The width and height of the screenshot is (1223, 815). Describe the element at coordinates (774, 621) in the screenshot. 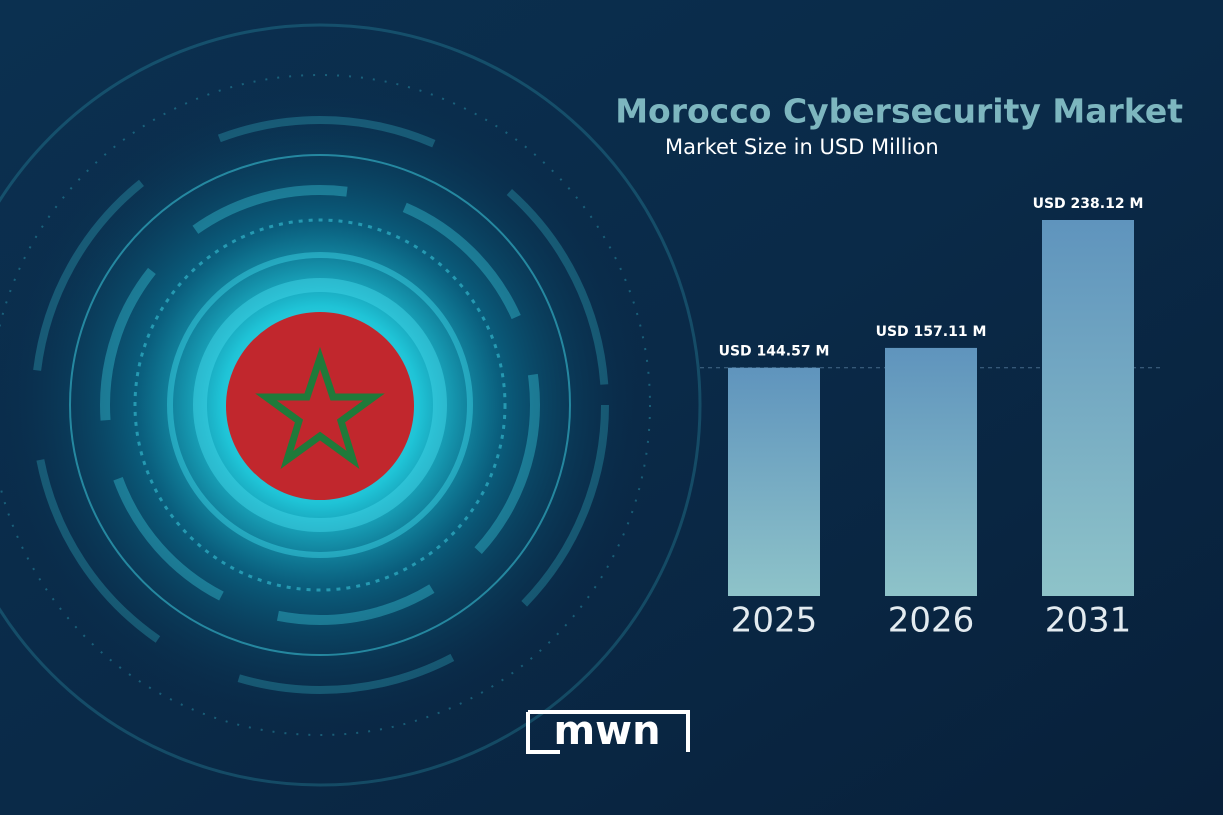

I see `x-tick-label: 2025` at that location.